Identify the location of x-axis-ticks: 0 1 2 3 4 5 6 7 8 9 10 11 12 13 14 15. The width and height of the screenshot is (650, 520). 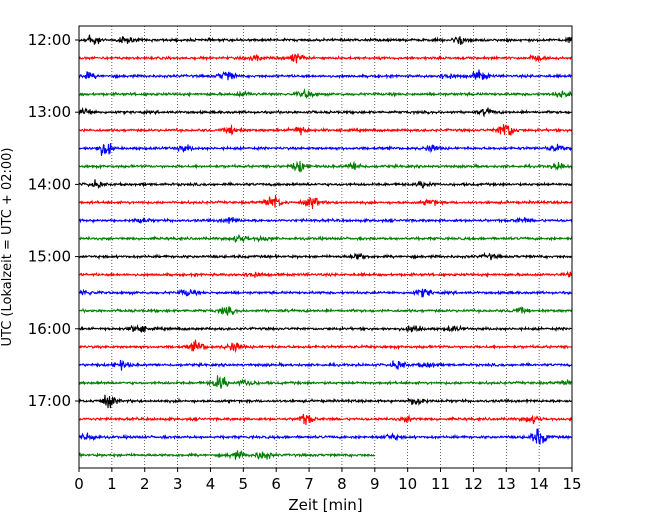
(328, 480).